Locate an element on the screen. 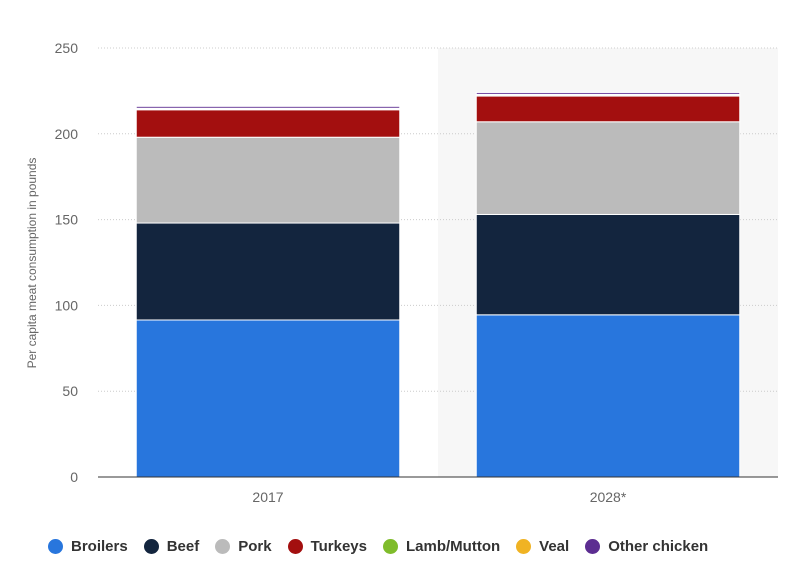 Image resolution: width=800 pixels, height=575 pixels. y-tick-label: 0 is located at coordinates (74, 477).